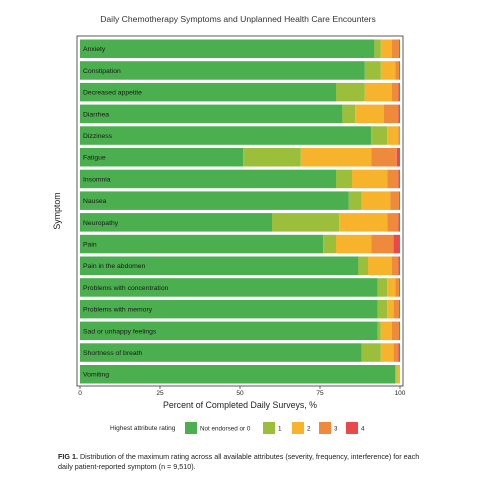 The height and width of the screenshot is (500, 477). What do you see at coordinates (225, 429) in the screenshot?
I see `legend-label: Not endorsed or 0` at bounding box center [225, 429].